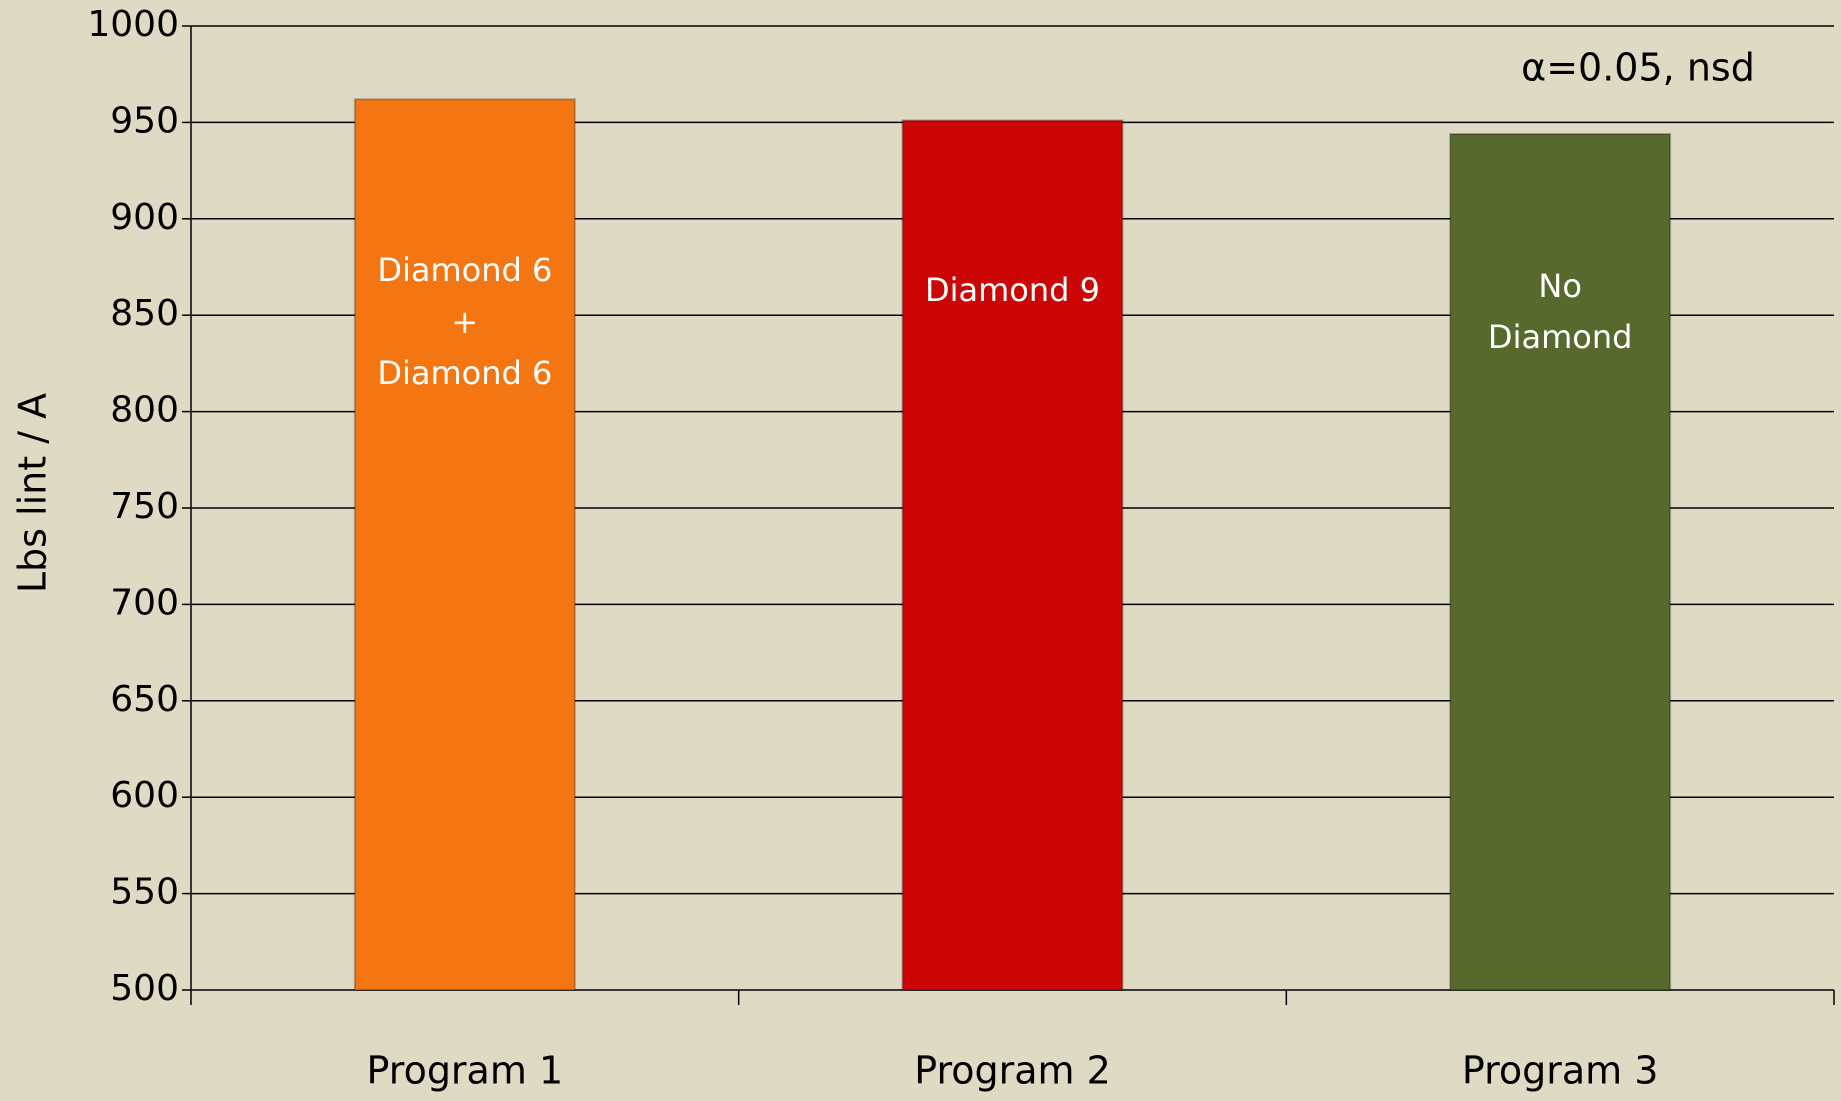 The height and width of the screenshot is (1101, 1841). What do you see at coordinates (464, 322) in the screenshot?
I see `bar-label: +` at bounding box center [464, 322].